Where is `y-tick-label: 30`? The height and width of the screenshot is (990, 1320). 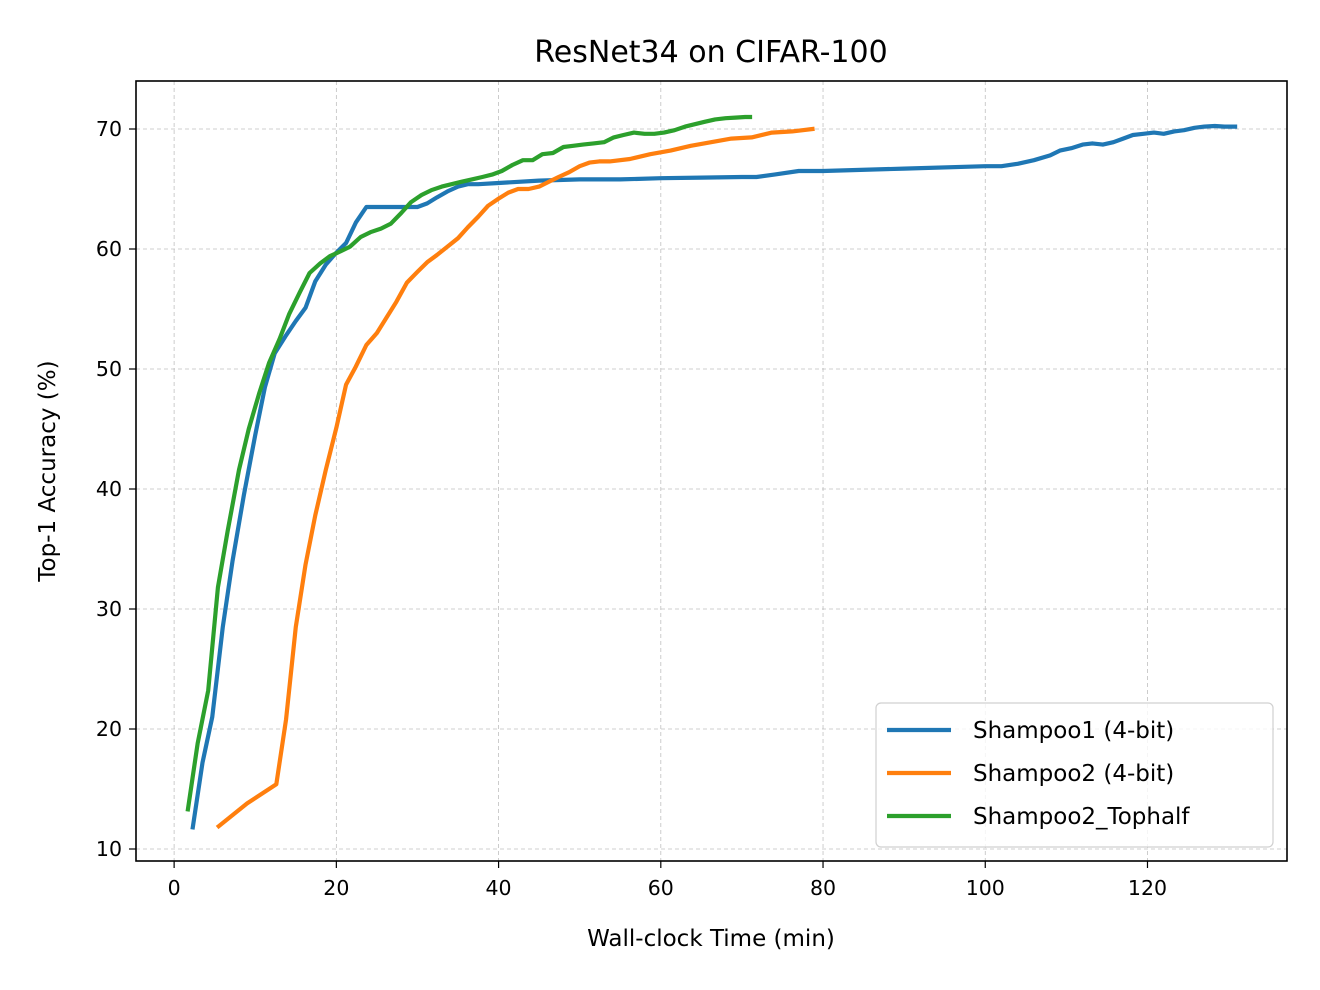 y-tick-label: 30 is located at coordinates (109, 609).